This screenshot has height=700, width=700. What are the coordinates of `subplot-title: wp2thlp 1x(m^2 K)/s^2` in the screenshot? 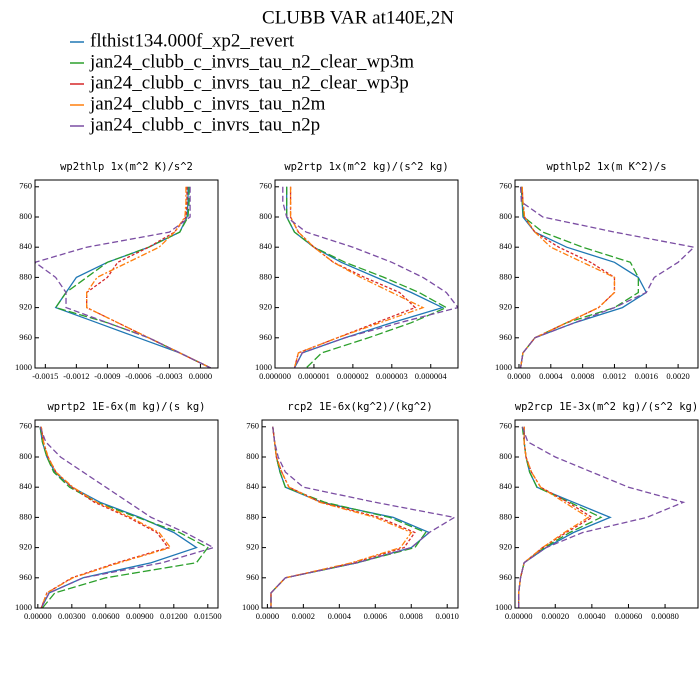 It's located at (126, 167).